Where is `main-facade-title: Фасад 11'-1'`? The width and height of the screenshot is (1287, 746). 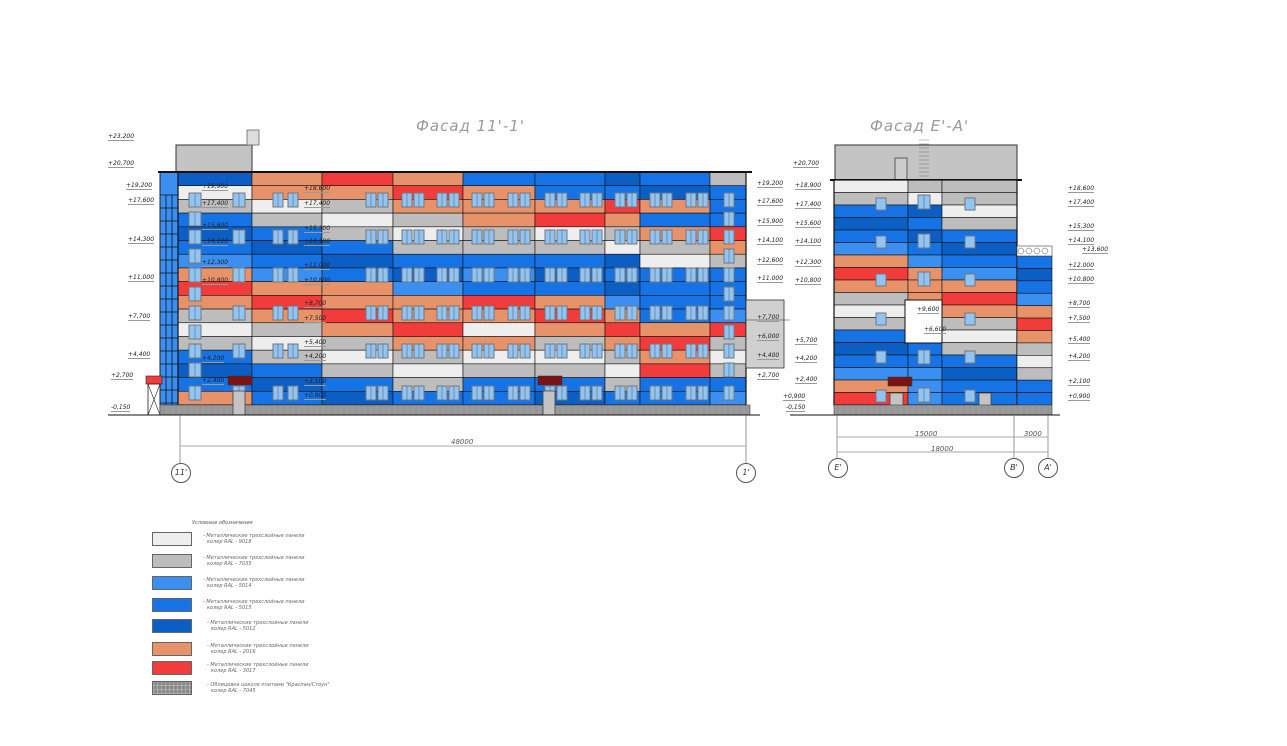
main-facade-title: Фасад 11'-1' is located at coordinates (470, 126).